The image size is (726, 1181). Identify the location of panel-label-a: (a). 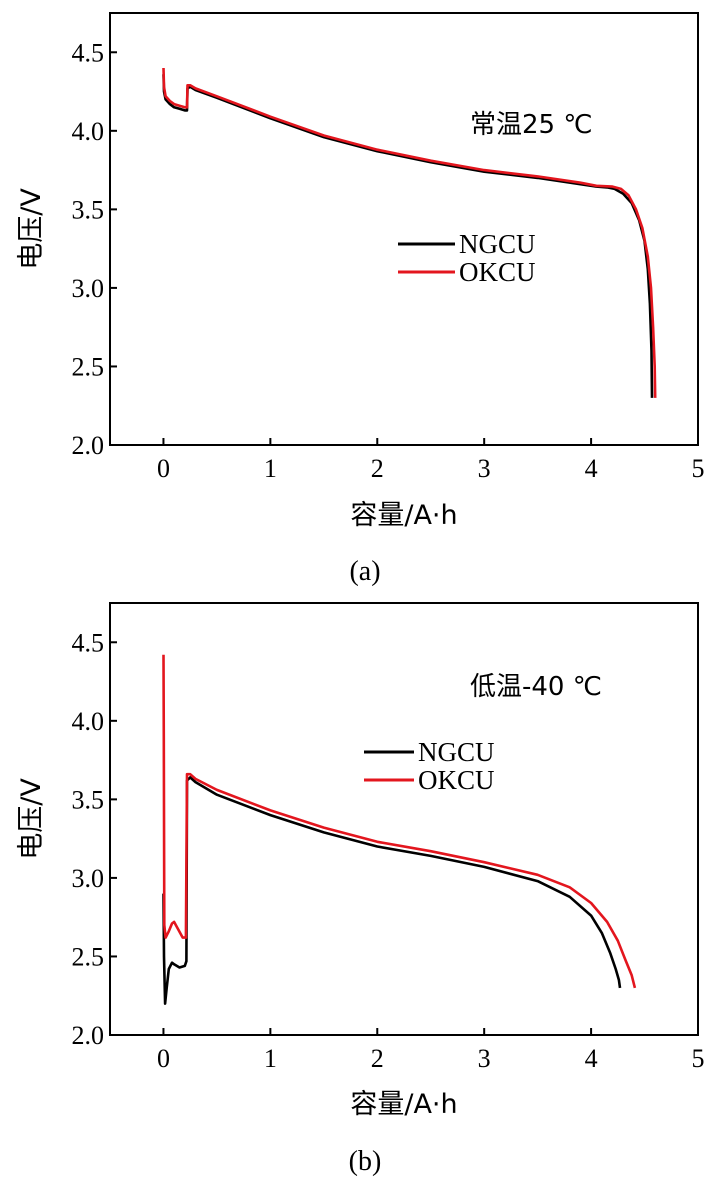
(364, 571).